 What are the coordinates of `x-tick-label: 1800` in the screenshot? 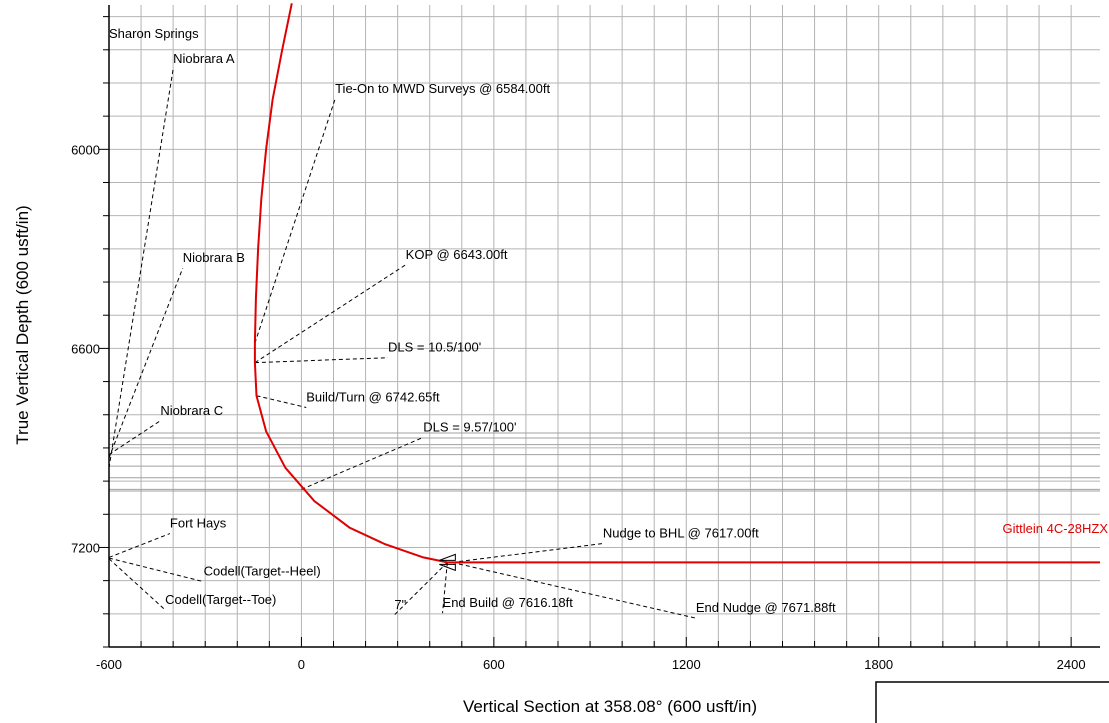 It's located at (878, 664).